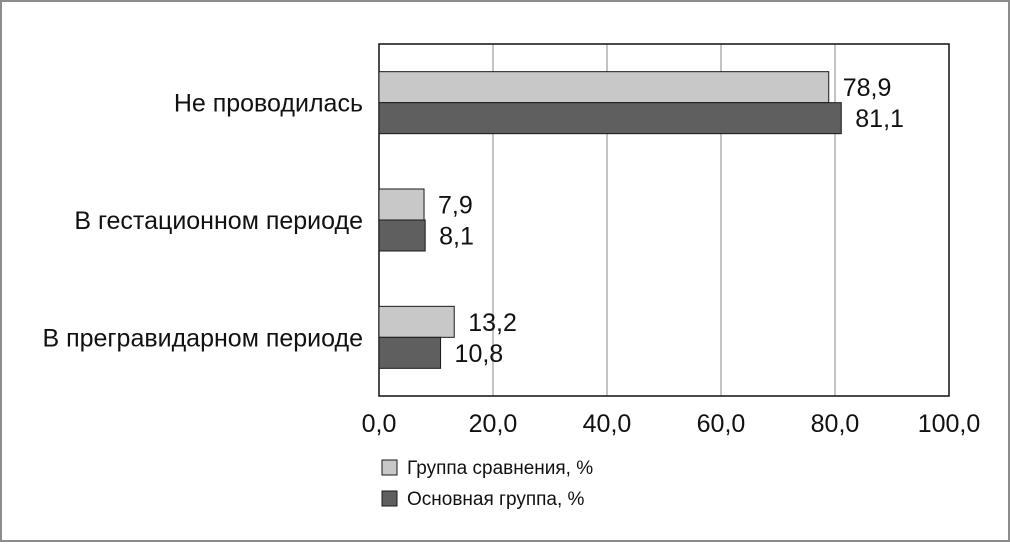 The height and width of the screenshot is (545, 1010). What do you see at coordinates (949, 424) in the screenshot?
I see `x-tick-label: 100,0` at bounding box center [949, 424].